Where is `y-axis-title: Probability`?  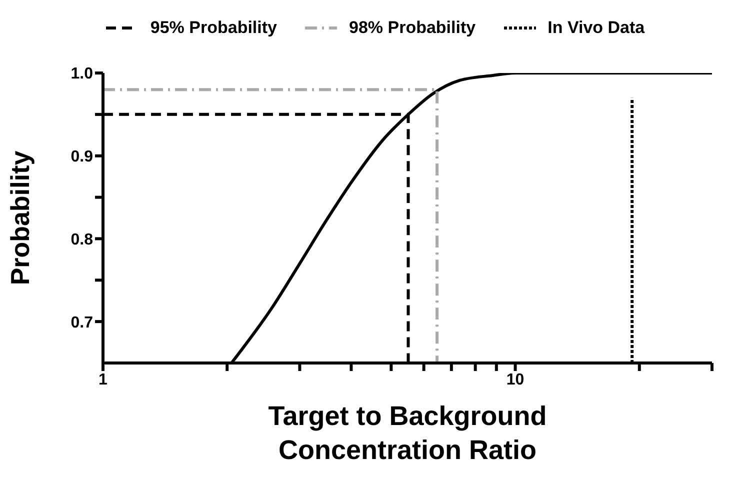
y-axis-title: Probability is located at coordinates (20, 218).